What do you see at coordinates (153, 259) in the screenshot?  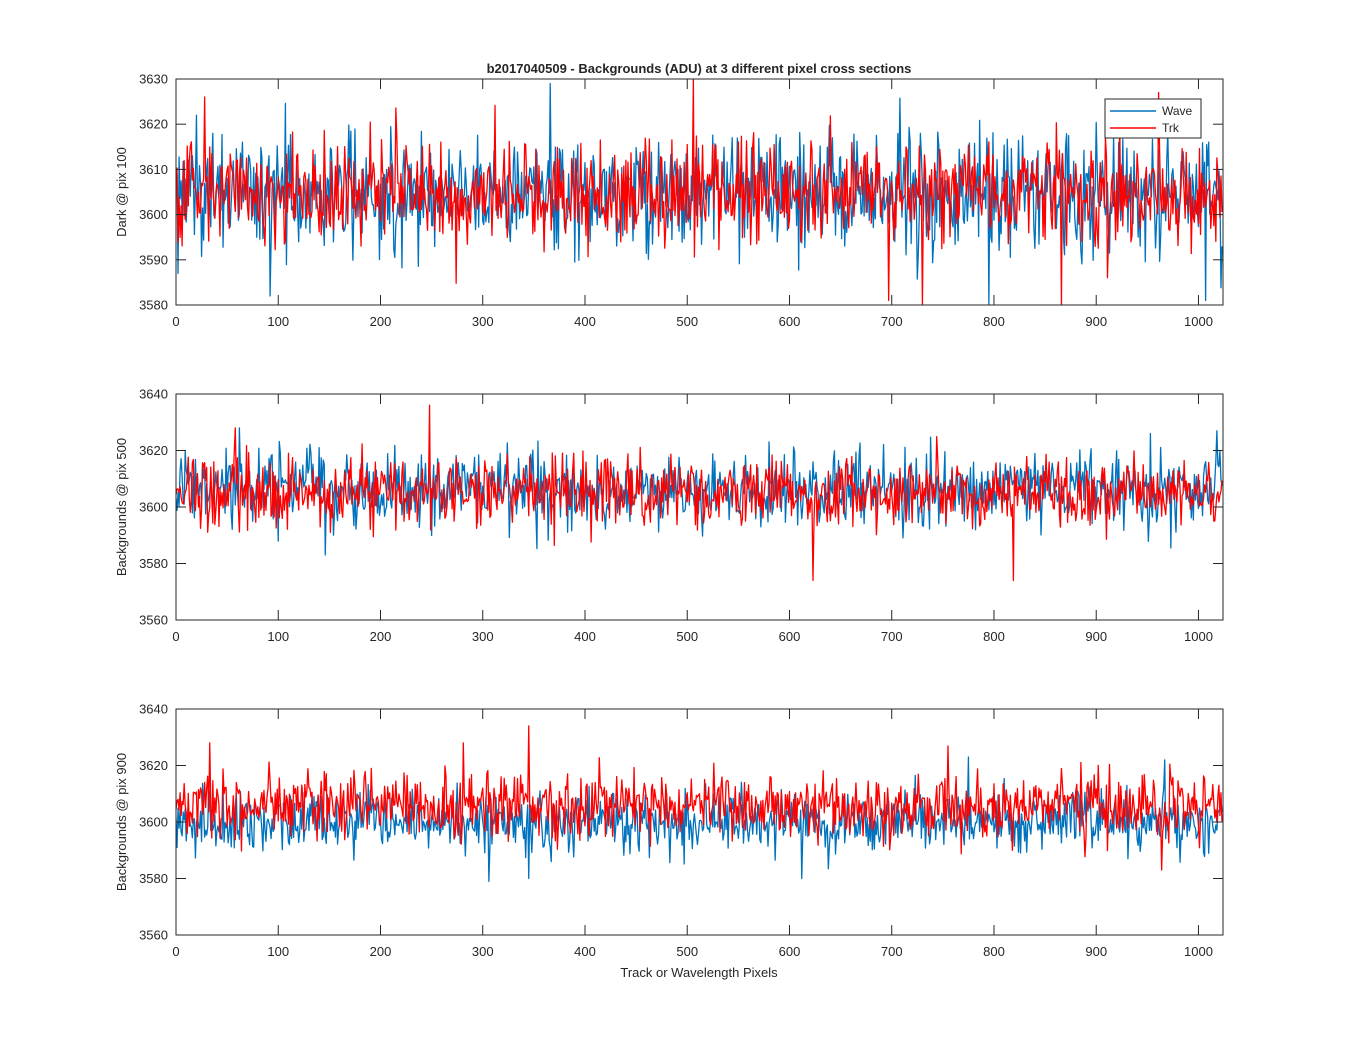 I see `y-tick-label: 3590` at bounding box center [153, 259].